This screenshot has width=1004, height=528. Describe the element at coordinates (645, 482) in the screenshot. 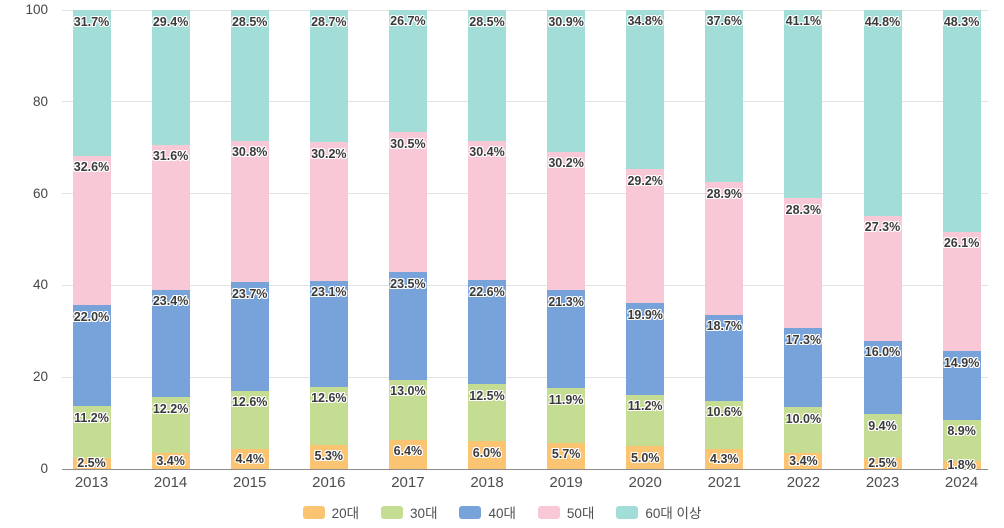

I see `x-axis-label: 2020` at that location.